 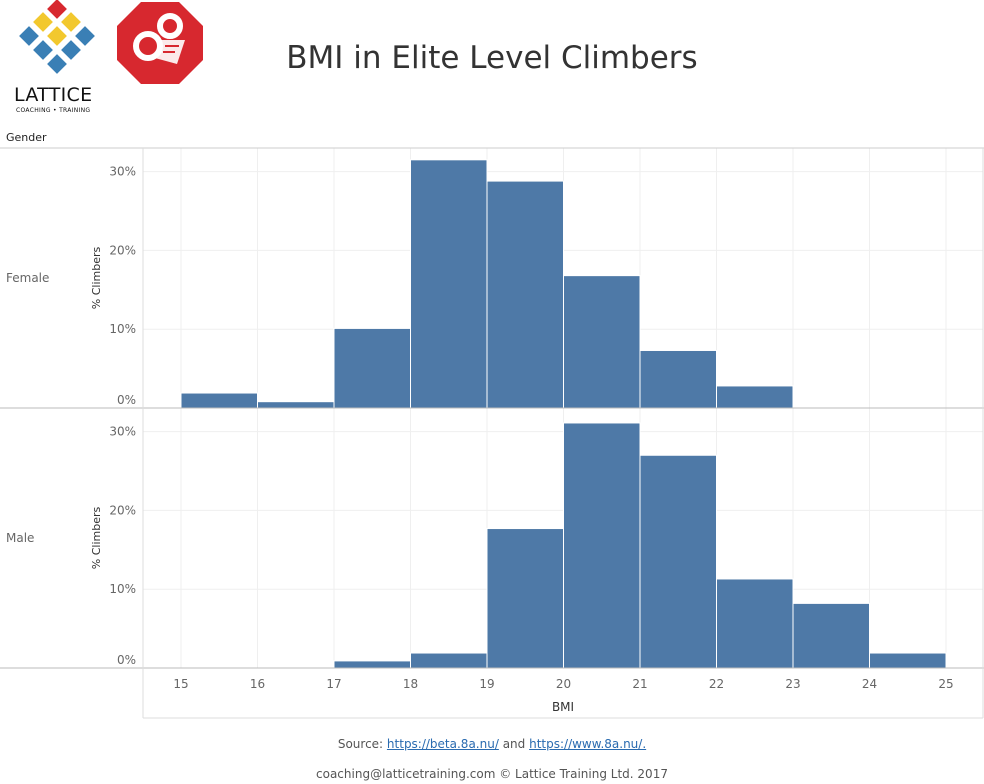 What do you see at coordinates (588, 744) in the screenshot?
I see `source-link-www: https://www.8a.nu/.` at bounding box center [588, 744].